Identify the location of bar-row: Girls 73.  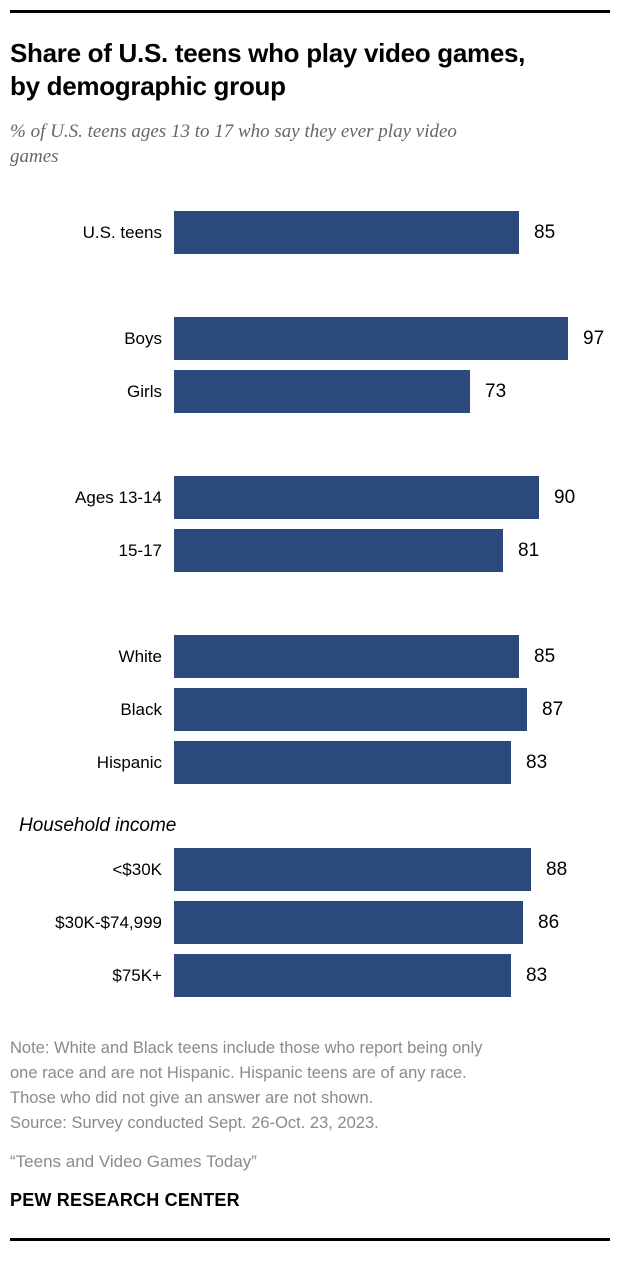
(310, 392).